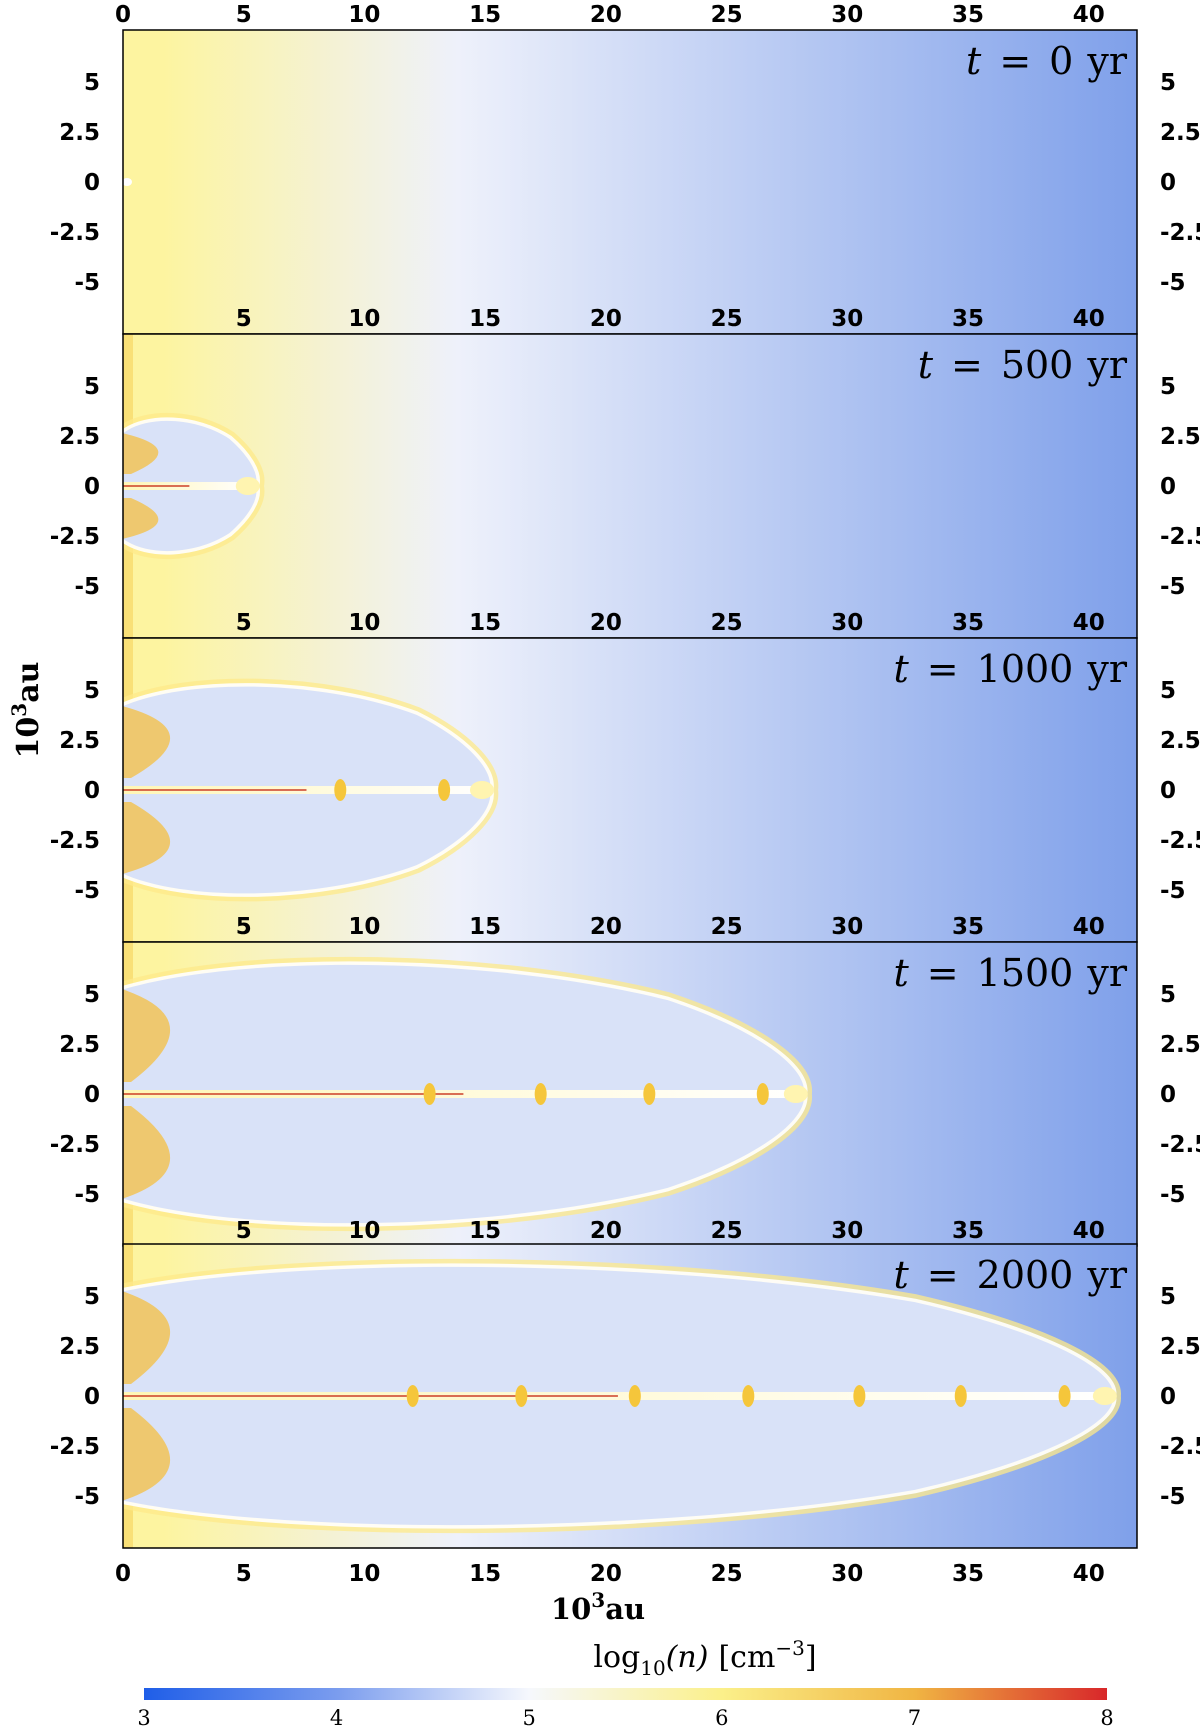 This screenshot has width=1200, height=1729. Describe the element at coordinates (485, 15) in the screenshot. I see `x-tick-top: 15` at that location.